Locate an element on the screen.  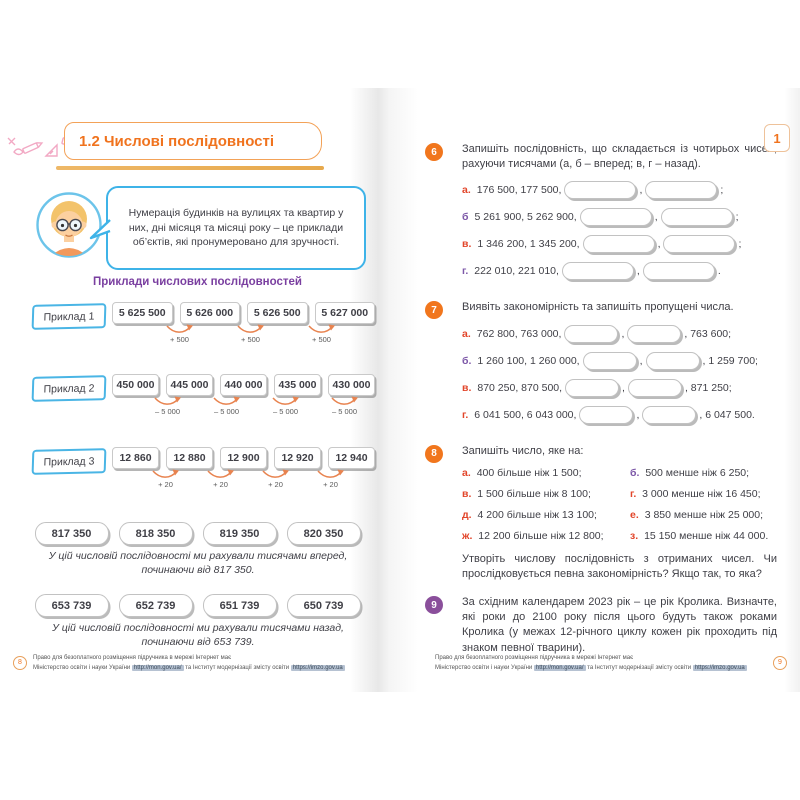
task-item: г. 6 041 500, 6 043 000, , , 6 047 500. is located at coordinates (619, 415).